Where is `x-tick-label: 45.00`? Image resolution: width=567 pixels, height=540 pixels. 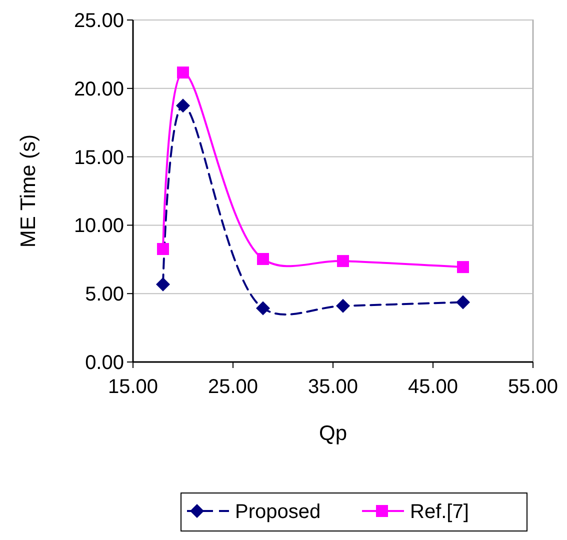 x-tick-label: 45.00 is located at coordinates (433, 387).